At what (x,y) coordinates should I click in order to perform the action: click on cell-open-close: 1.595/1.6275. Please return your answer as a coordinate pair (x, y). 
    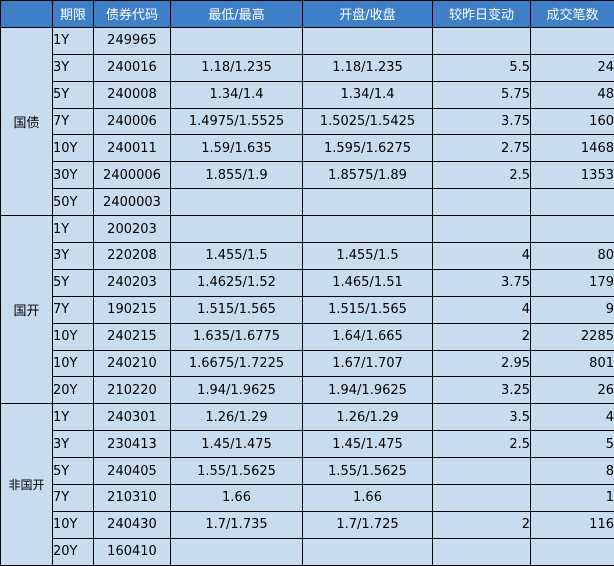
    Looking at the image, I should click on (368, 148).